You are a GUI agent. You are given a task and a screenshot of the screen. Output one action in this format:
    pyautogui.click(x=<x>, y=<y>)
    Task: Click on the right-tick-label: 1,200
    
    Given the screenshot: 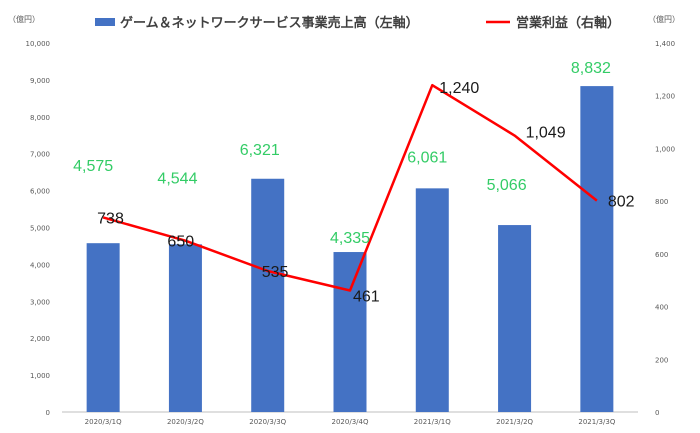 What is the action you would take?
    pyautogui.click(x=665, y=97)
    